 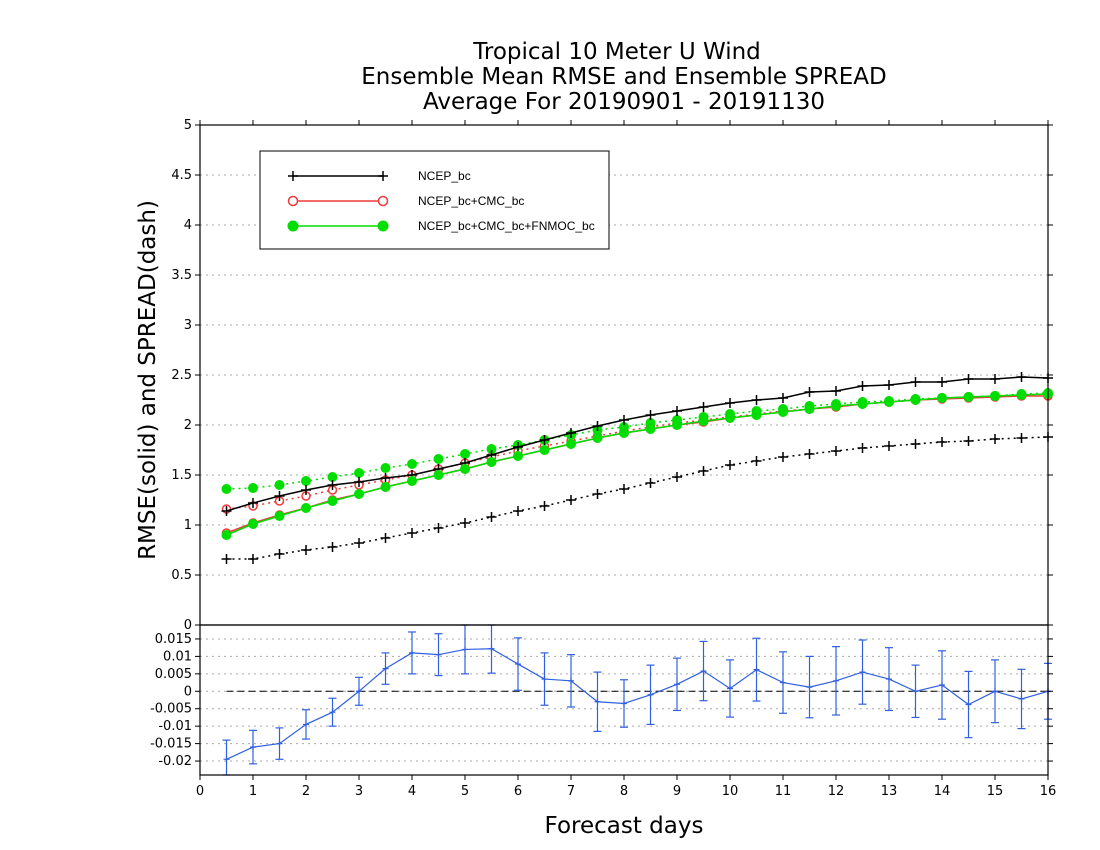 I want to click on x-tick-label: 0, so click(x=200, y=791).